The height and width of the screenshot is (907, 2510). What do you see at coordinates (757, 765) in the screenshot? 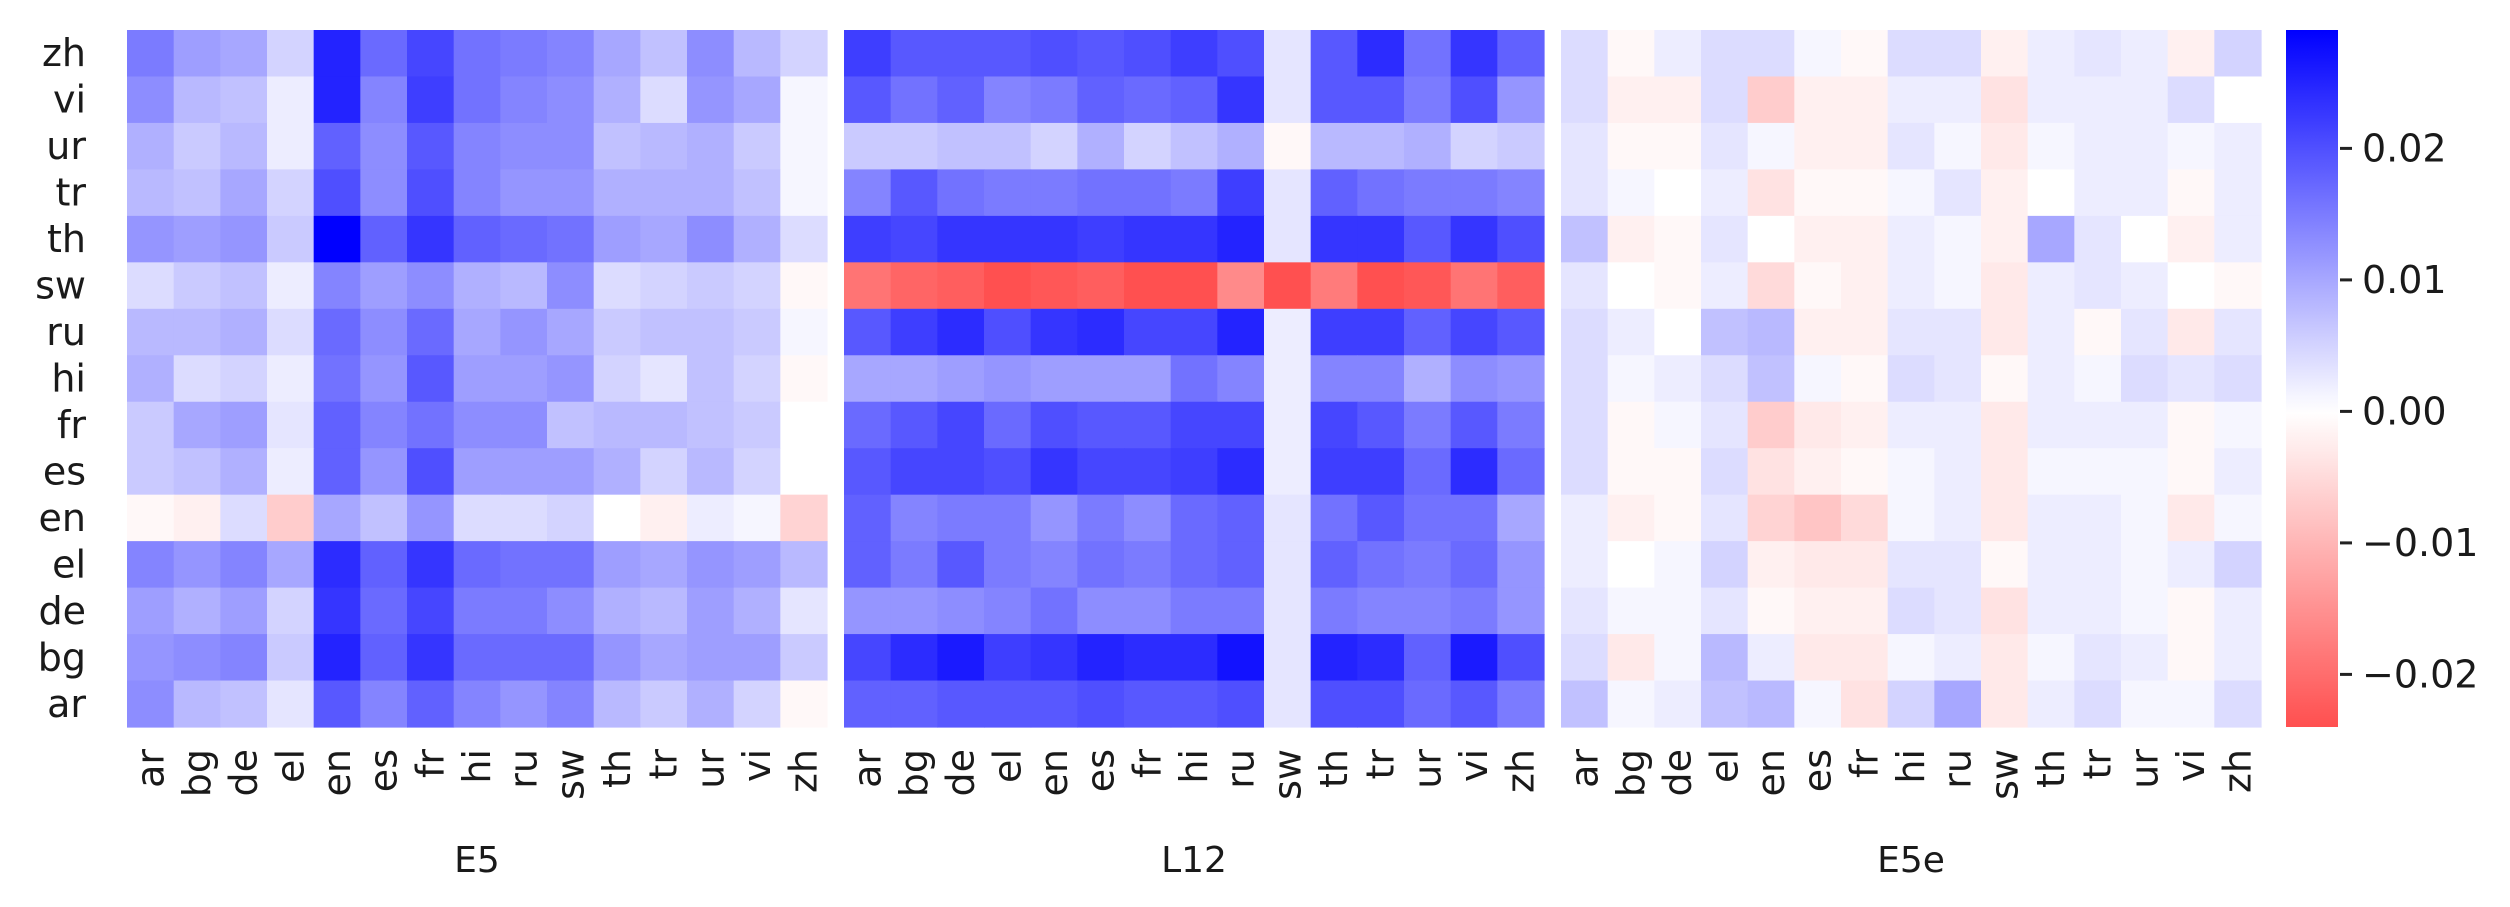
I see `x-tick-label: vi` at bounding box center [757, 765].